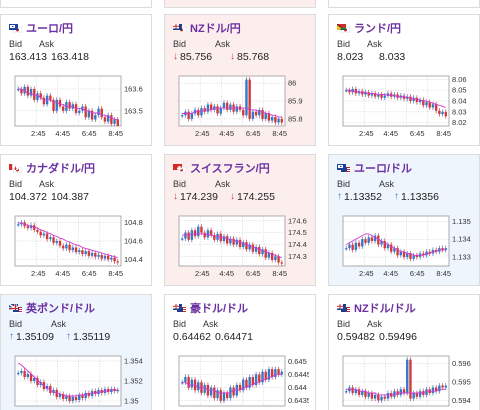 The height and width of the screenshot is (410, 480). What do you see at coordinates (378, 29) in the screenshot?
I see `pair-name: ランド/円` at bounding box center [378, 29].